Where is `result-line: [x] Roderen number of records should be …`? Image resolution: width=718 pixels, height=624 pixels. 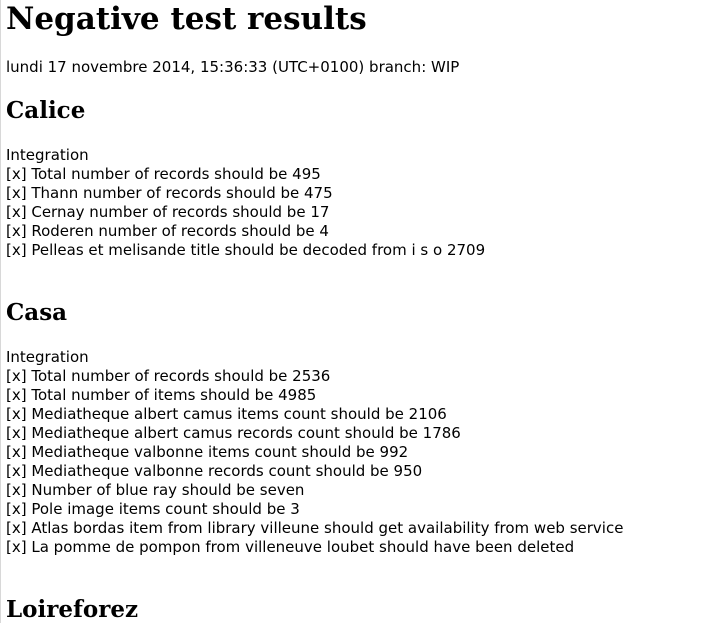
result-line: [x] Roderen number of records should be … is located at coordinates (167, 231).